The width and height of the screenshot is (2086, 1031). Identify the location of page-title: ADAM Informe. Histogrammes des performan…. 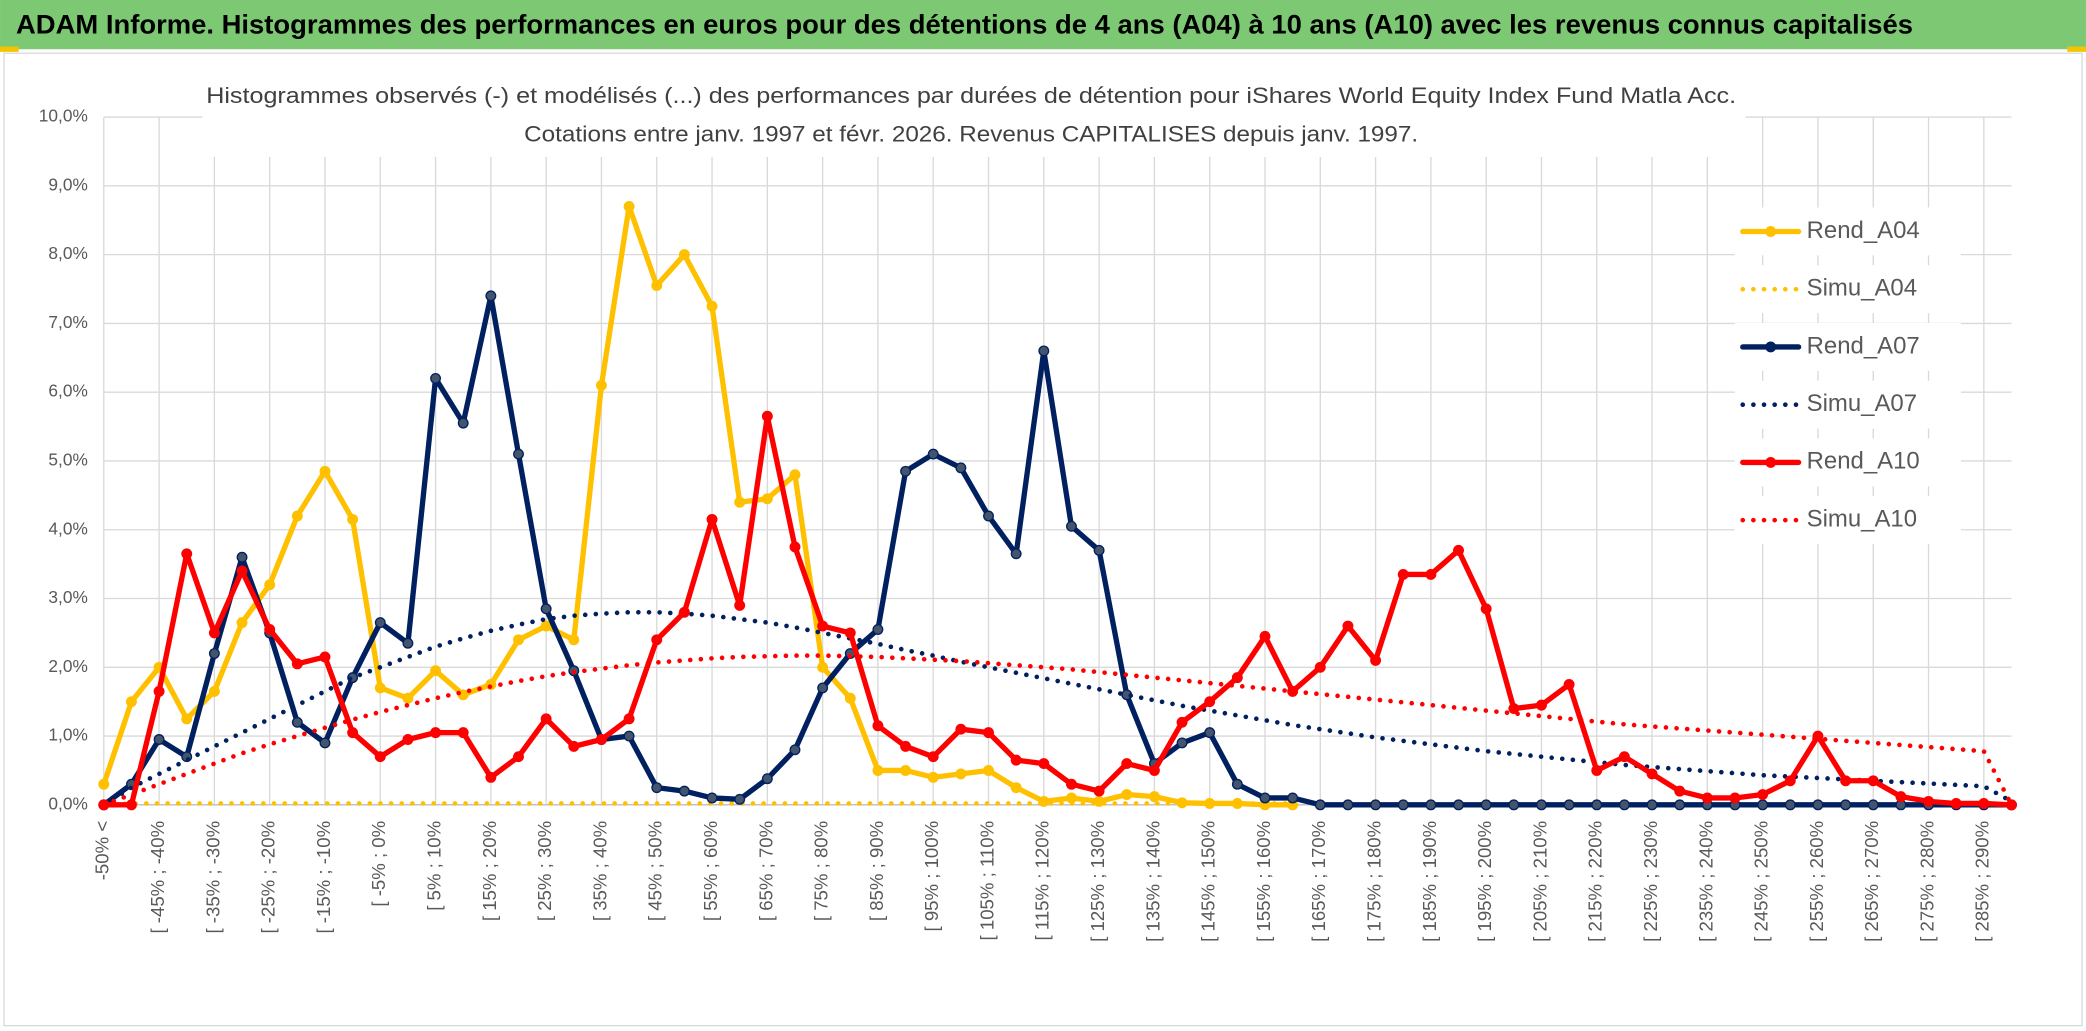
(964, 25).